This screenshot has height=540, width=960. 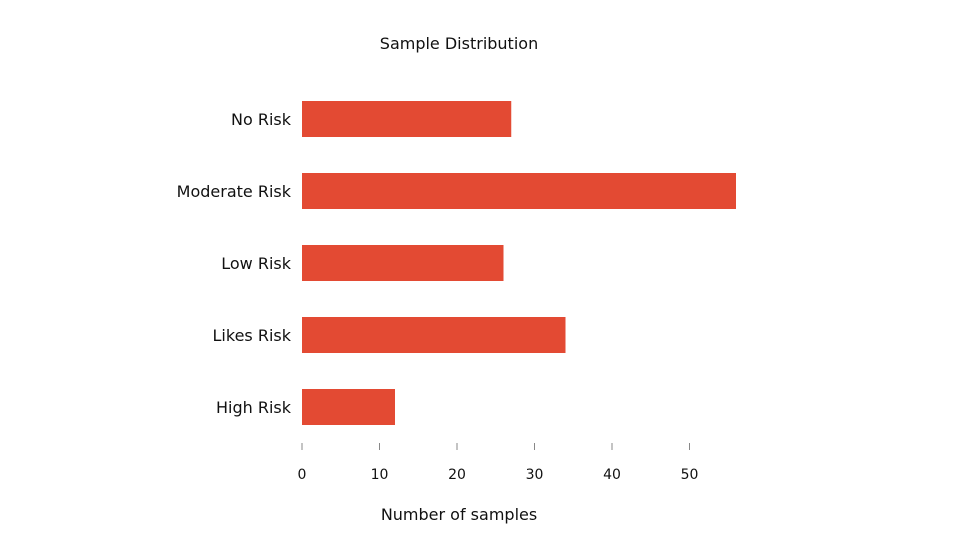 I want to click on bar-moderate-risk, so click(x=519, y=191).